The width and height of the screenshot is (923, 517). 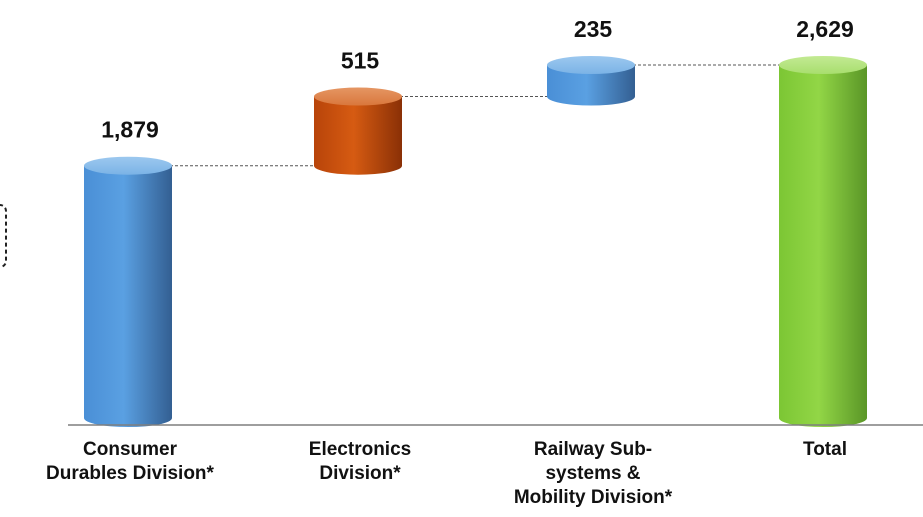 What do you see at coordinates (130, 130) in the screenshot?
I see `value-label: 1,879` at bounding box center [130, 130].